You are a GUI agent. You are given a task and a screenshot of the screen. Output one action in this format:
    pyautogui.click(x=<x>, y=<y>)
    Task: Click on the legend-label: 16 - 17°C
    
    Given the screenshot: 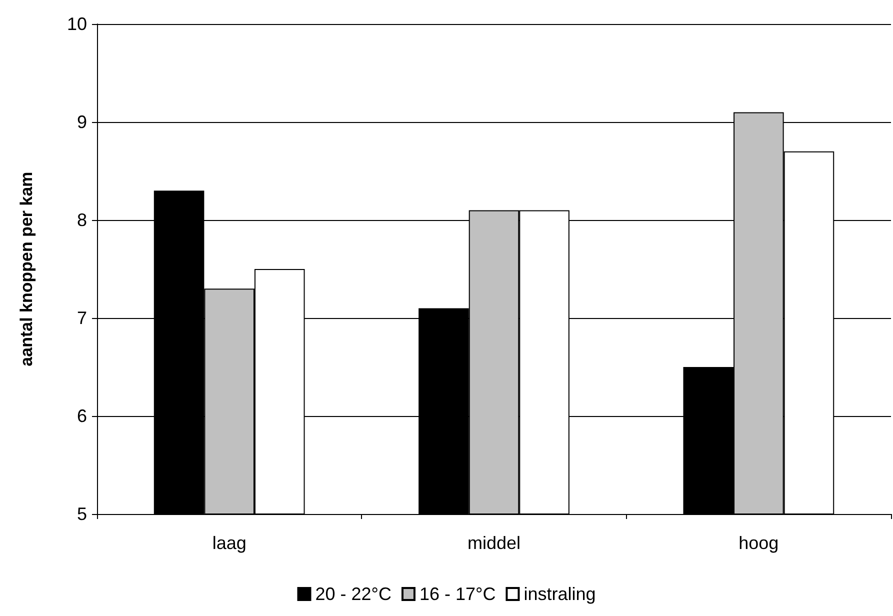 What is the action you would take?
    pyautogui.click(x=457, y=594)
    